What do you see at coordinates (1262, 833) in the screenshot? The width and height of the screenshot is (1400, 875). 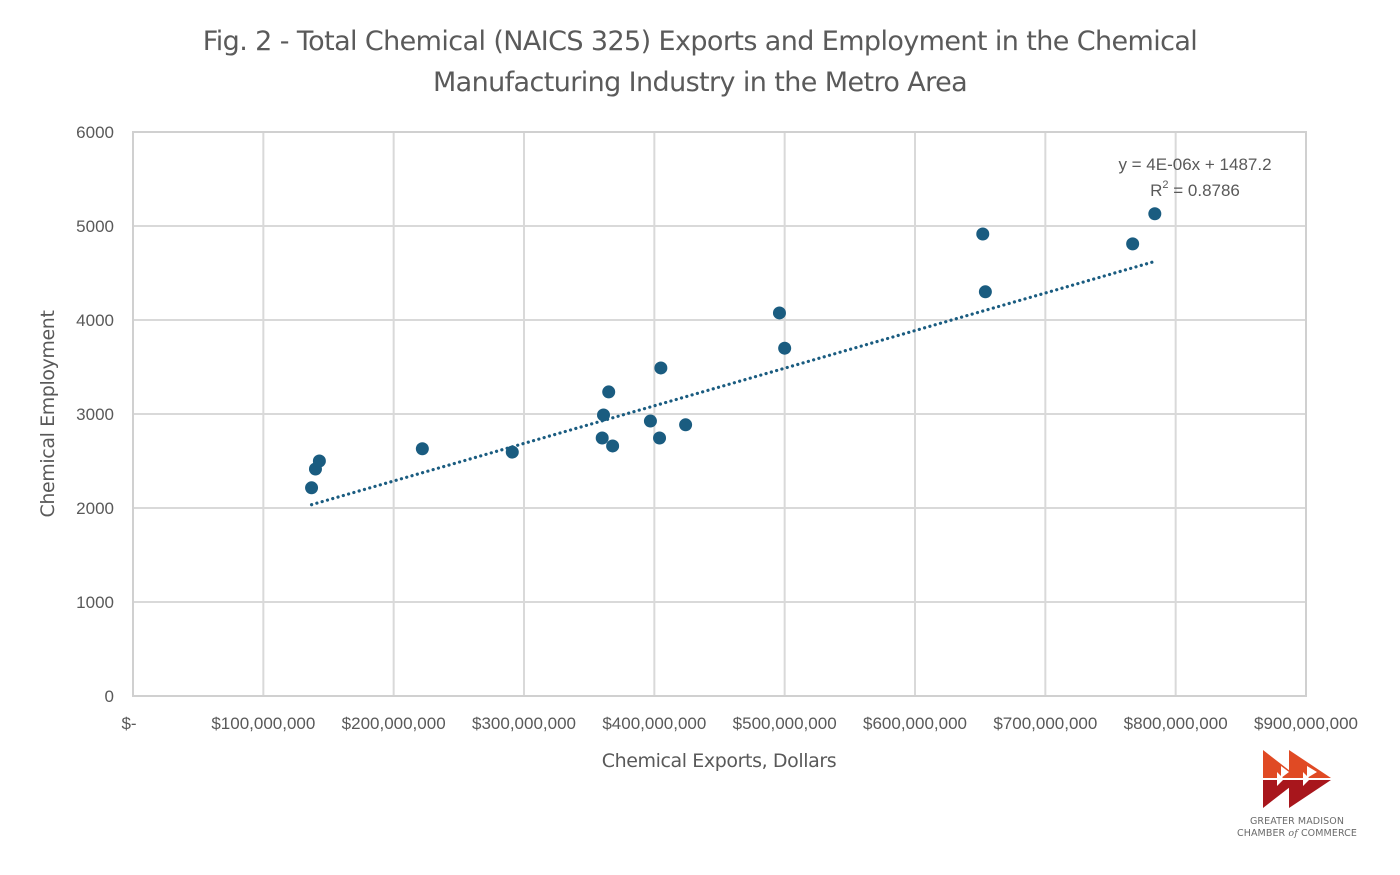 I see `logo-line-2-a: CHAMBER` at bounding box center [1262, 833].